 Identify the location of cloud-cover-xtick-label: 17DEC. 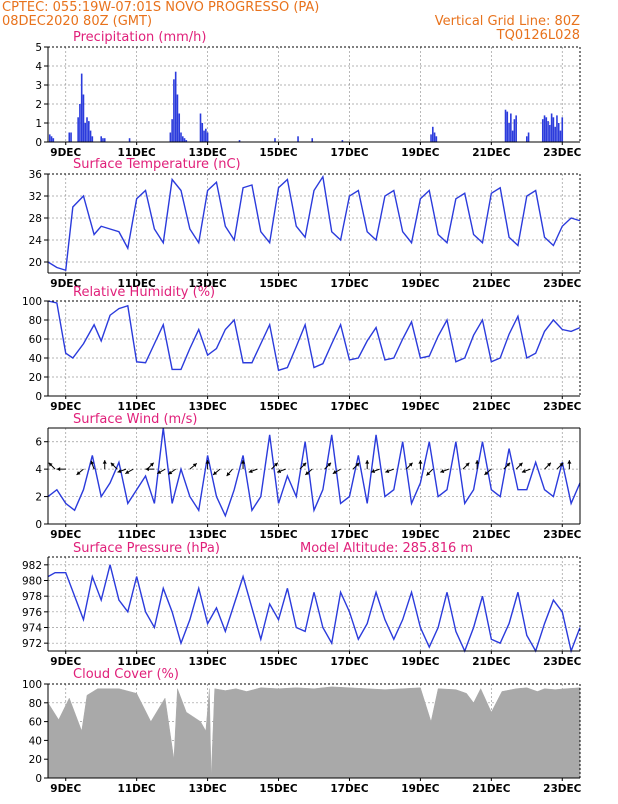
(349, 789).